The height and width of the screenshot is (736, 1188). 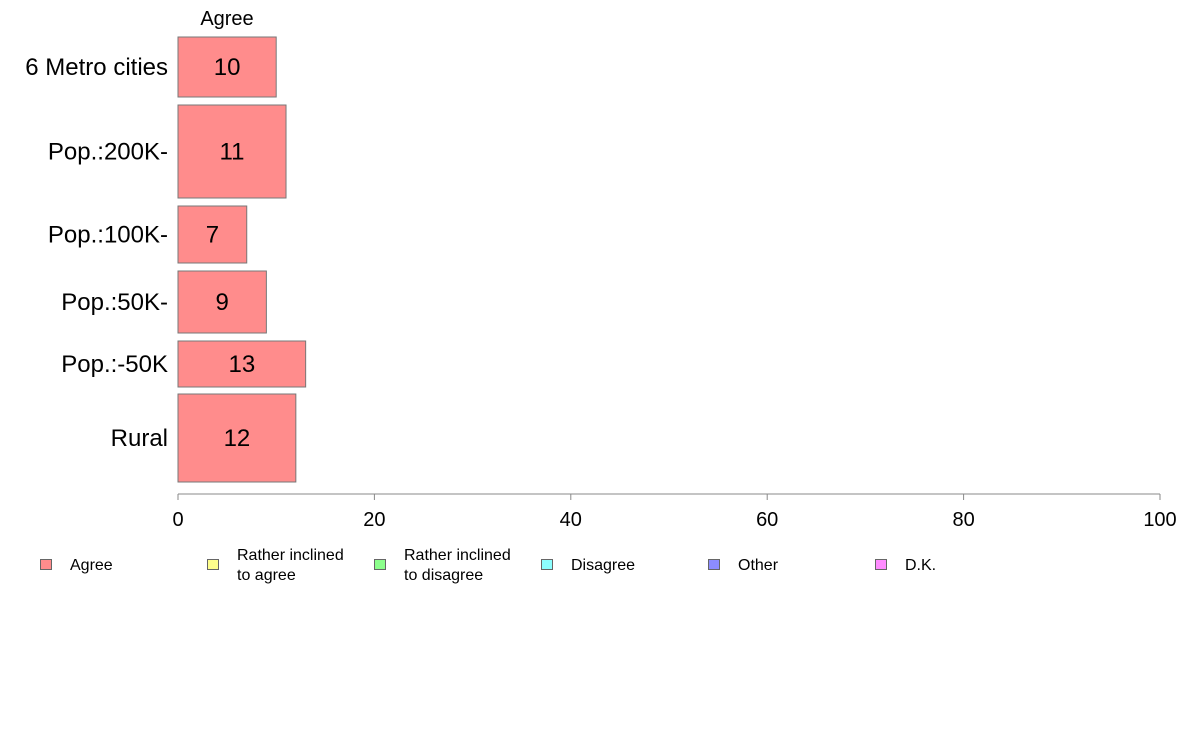 What do you see at coordinates (603, 565) in the screenshot?
I see `legend-label: Disagree` at bounding box center [603, 565].